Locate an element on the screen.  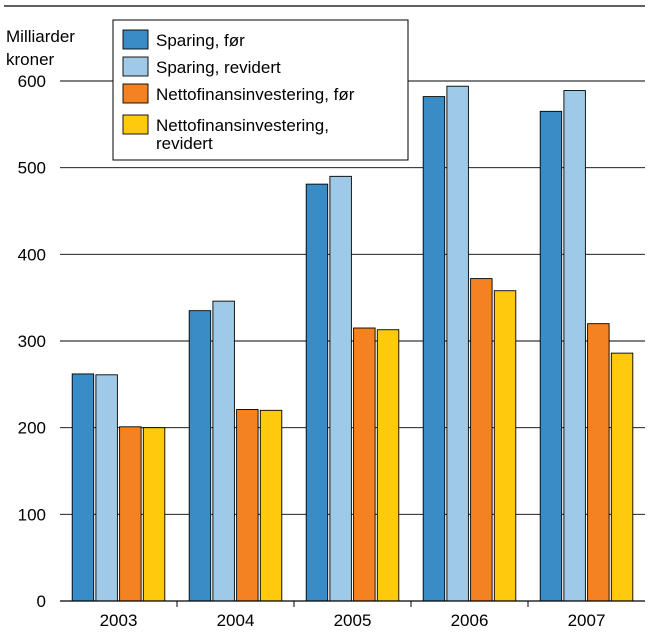
x-tick-label: 2007 is located at coordinates (587, 620).